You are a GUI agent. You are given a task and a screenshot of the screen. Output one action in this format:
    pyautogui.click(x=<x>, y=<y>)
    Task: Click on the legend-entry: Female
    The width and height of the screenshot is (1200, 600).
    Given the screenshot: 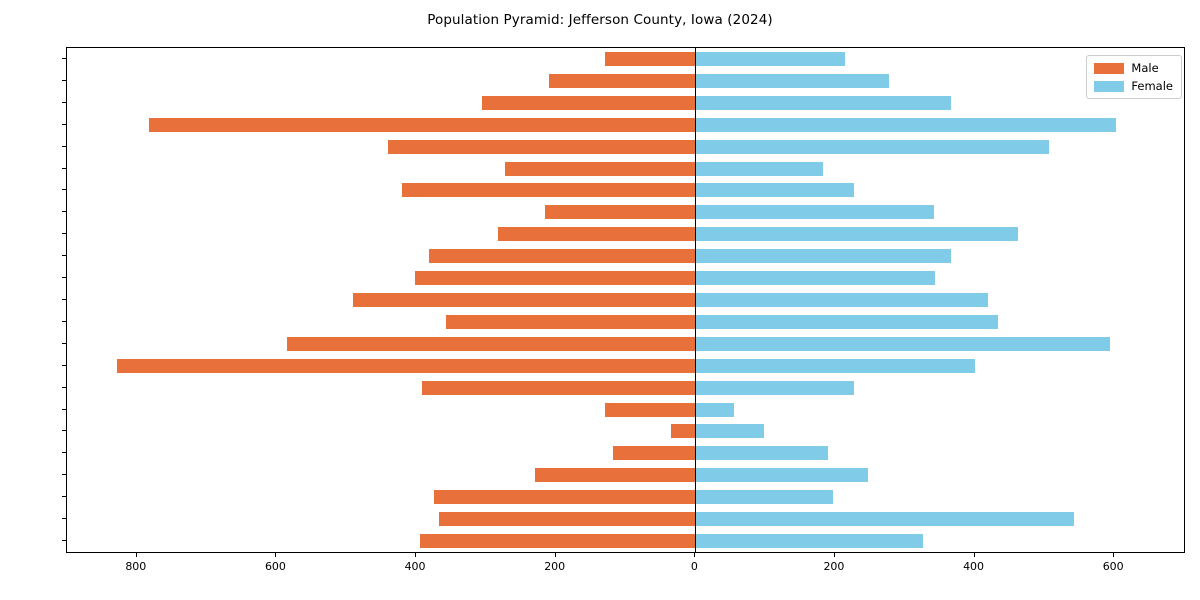 What is the action you would take?
    pyautogui.click(x=1133, y=86)
    